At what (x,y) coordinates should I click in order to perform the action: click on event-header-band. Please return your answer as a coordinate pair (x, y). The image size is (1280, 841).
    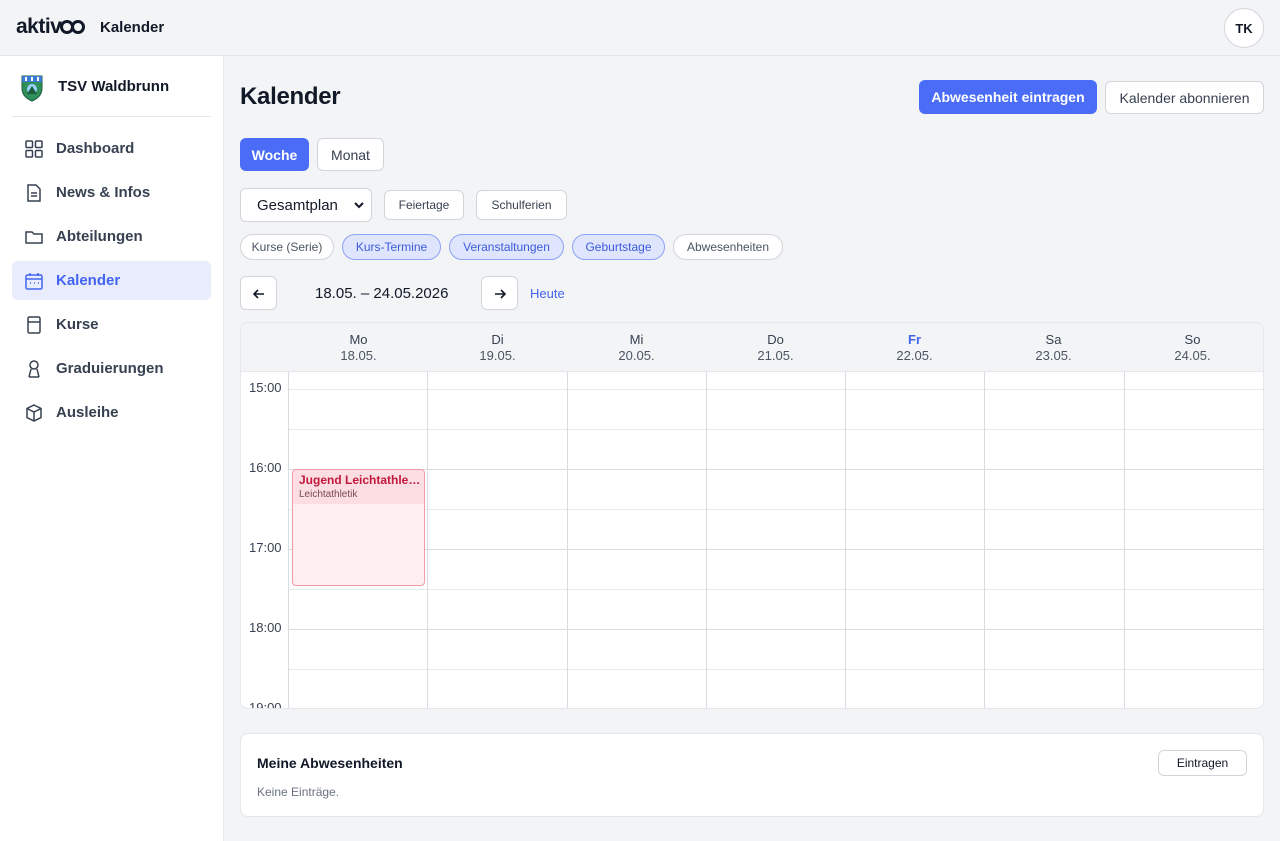
    Looking at the image, I should click on (358, 487).